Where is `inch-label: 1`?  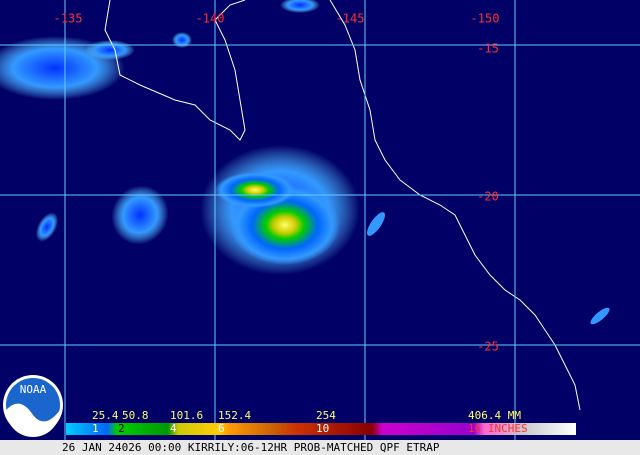 inch-label: 1 is located at coordinates (95, 428).